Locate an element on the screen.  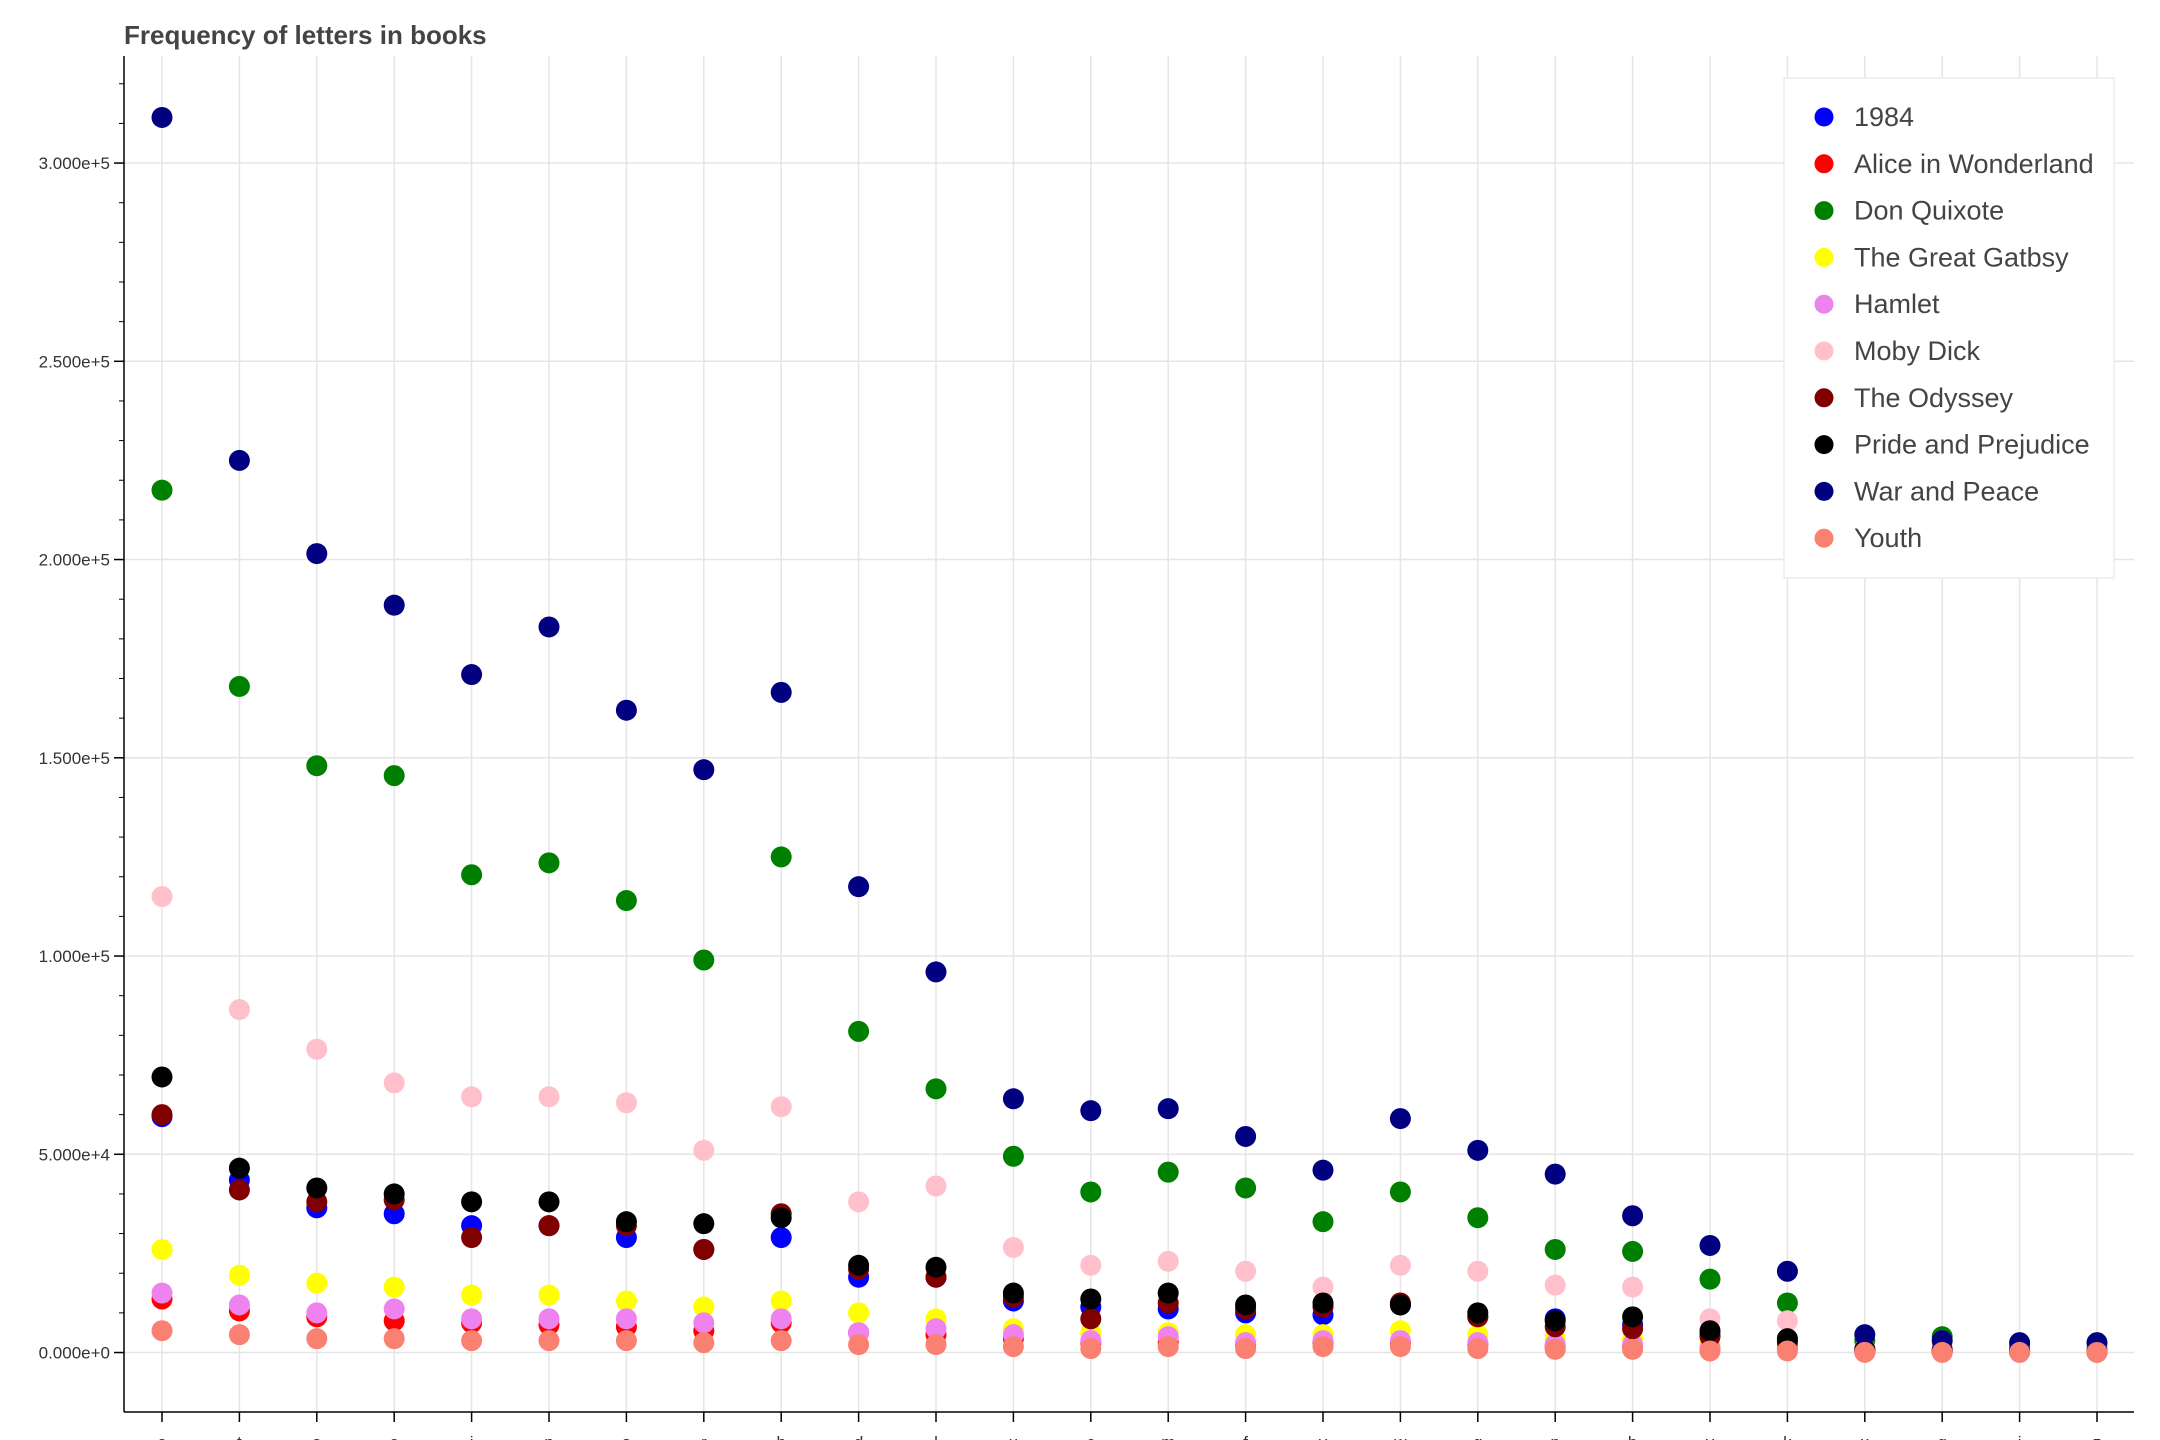
legend-label: Pride and Prejudice is located at coordinates (1972, 445).